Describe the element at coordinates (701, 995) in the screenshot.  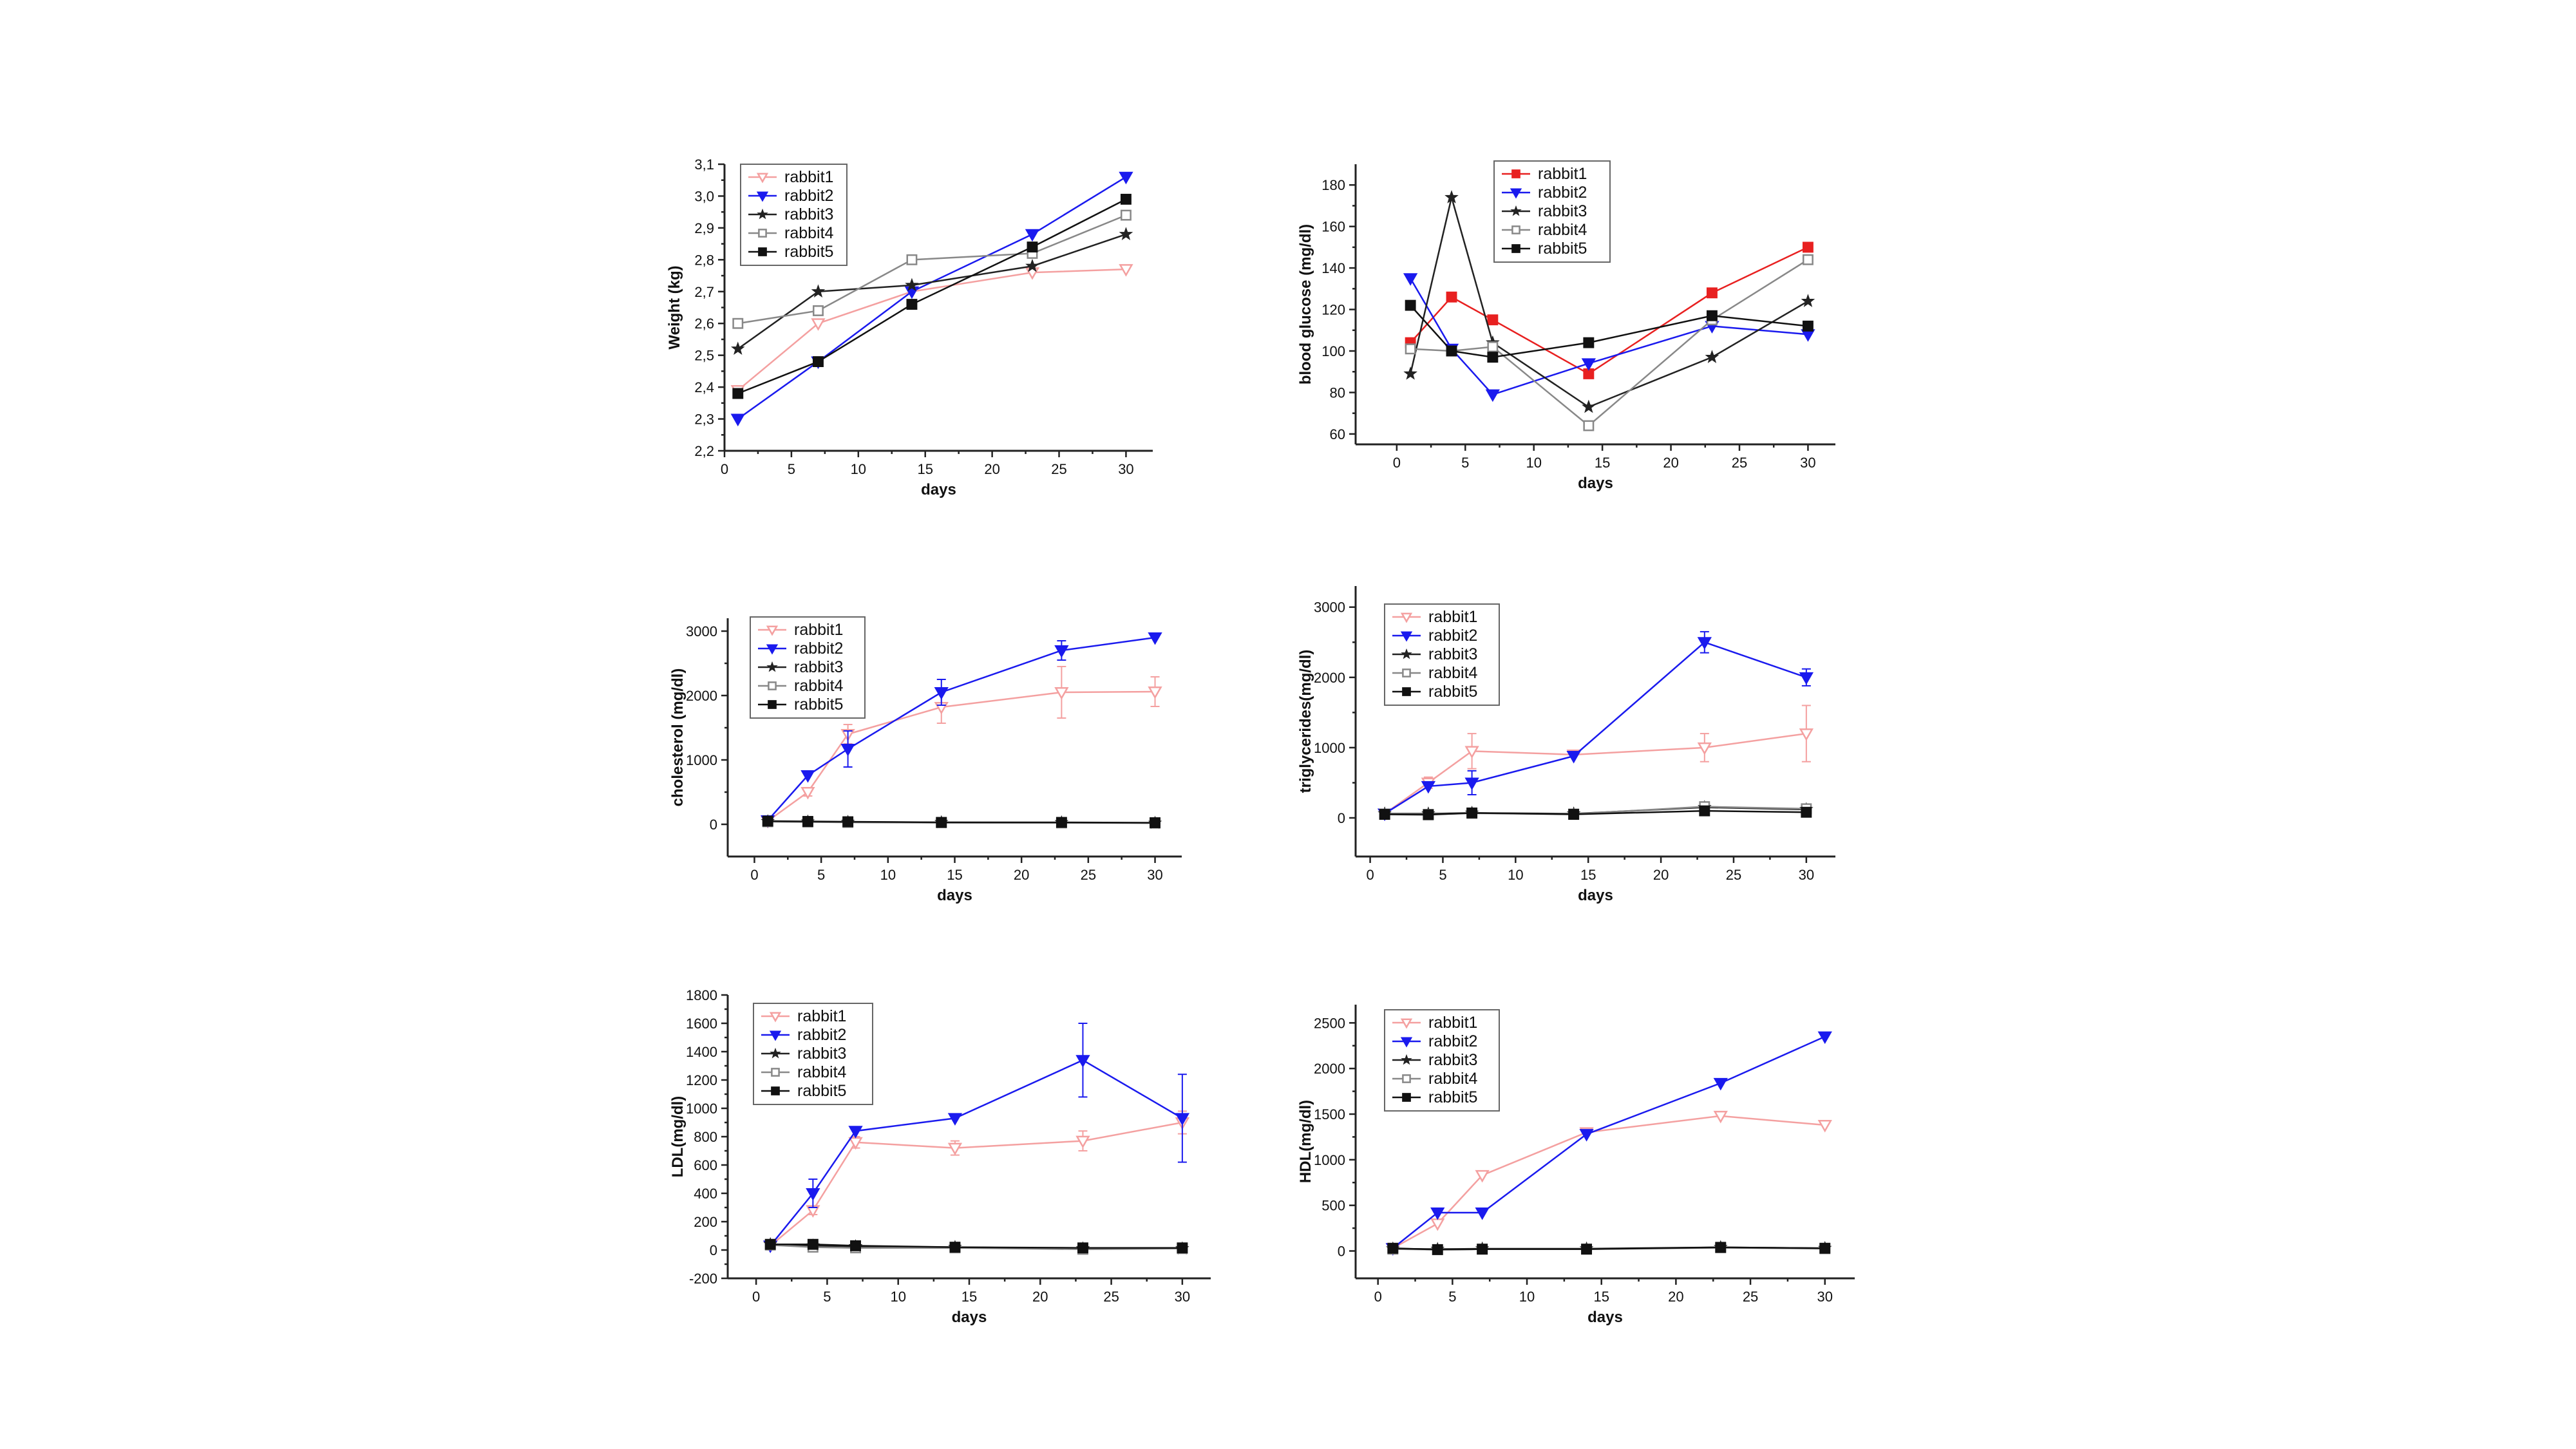
I see `y-tick-label: 1800` at that location.